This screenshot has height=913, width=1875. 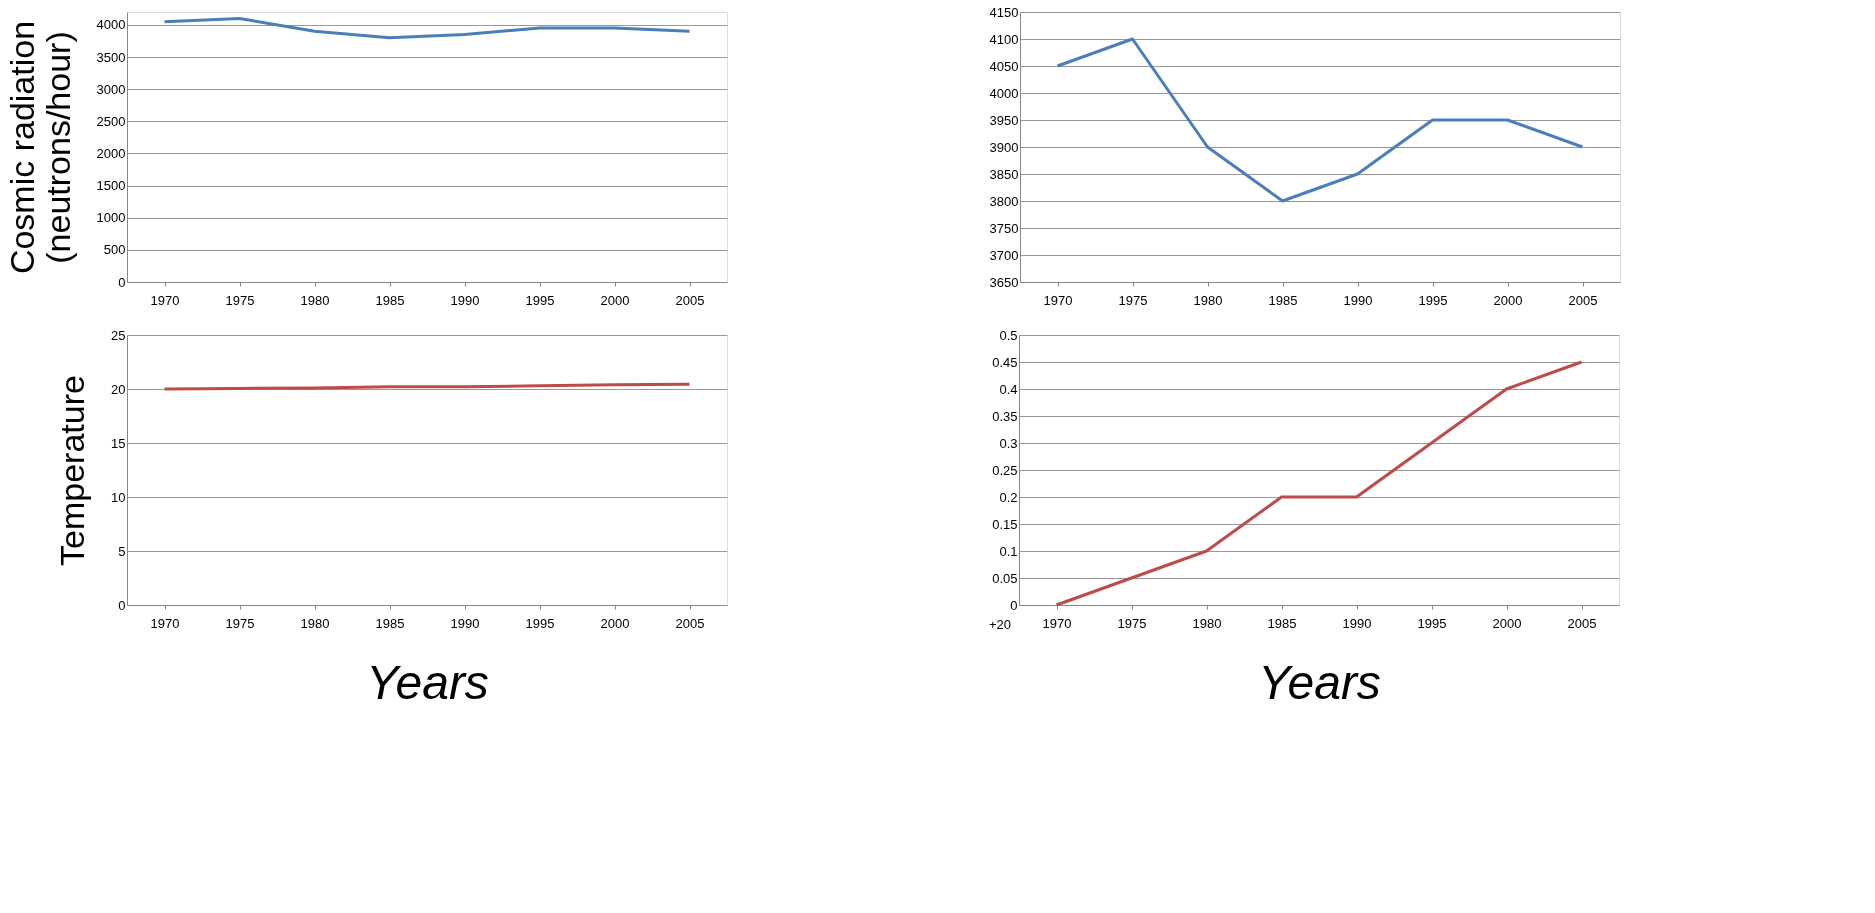 I want to click on y-tick-label: 0.3, so click(x=1008, y=443).